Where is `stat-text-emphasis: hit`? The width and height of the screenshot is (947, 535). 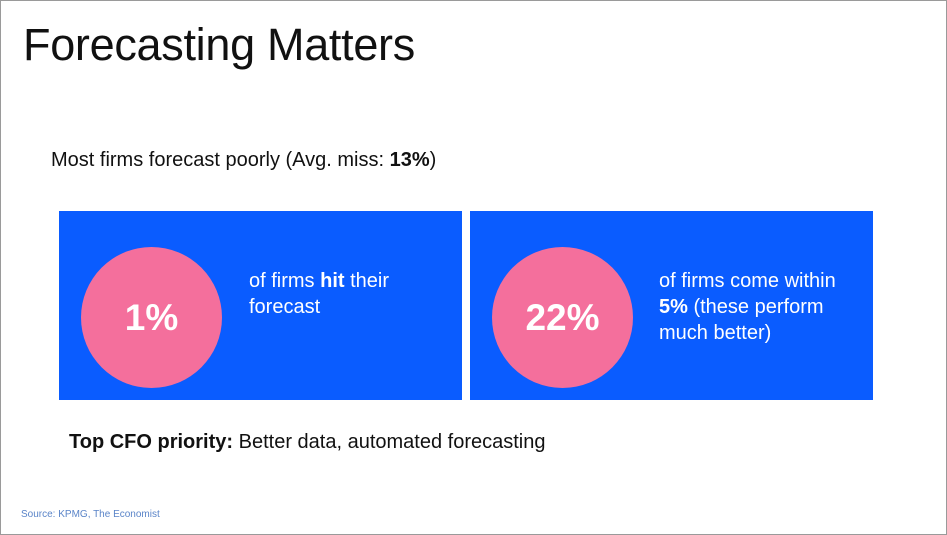
stat-text-emphasis: hit is located at coordinates (332, 281).